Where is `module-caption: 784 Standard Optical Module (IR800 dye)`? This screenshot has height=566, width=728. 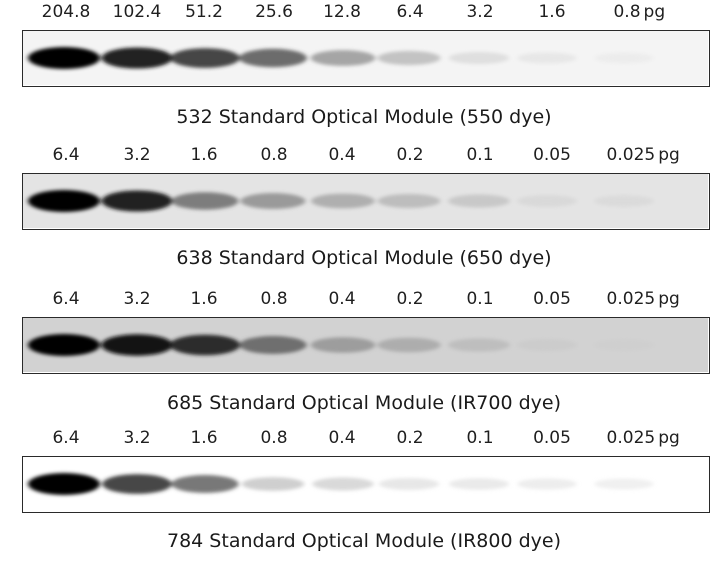
module-caption: 784 Standard Optical Module (IR800 dye) is located at coordinates (364, 541).